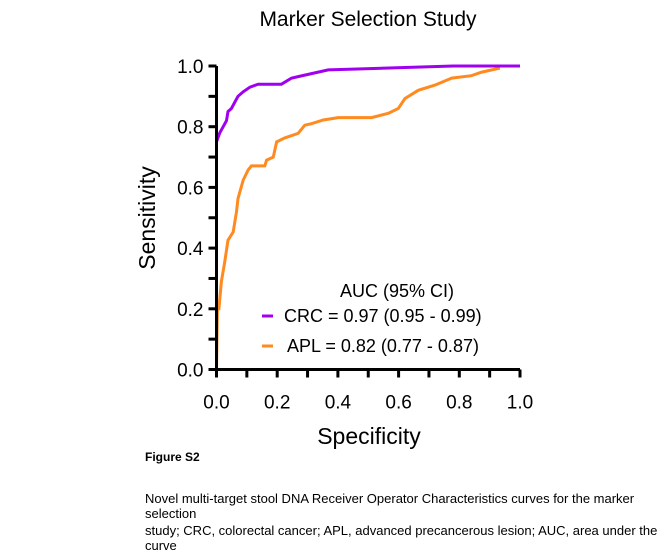 Image resolution: width=660 pixels, height=559 pixels. What do you see at coordinates (190, 67) in the screenshot?
I see `y-tick-label: 1.0` at bounding box center [190, 67].